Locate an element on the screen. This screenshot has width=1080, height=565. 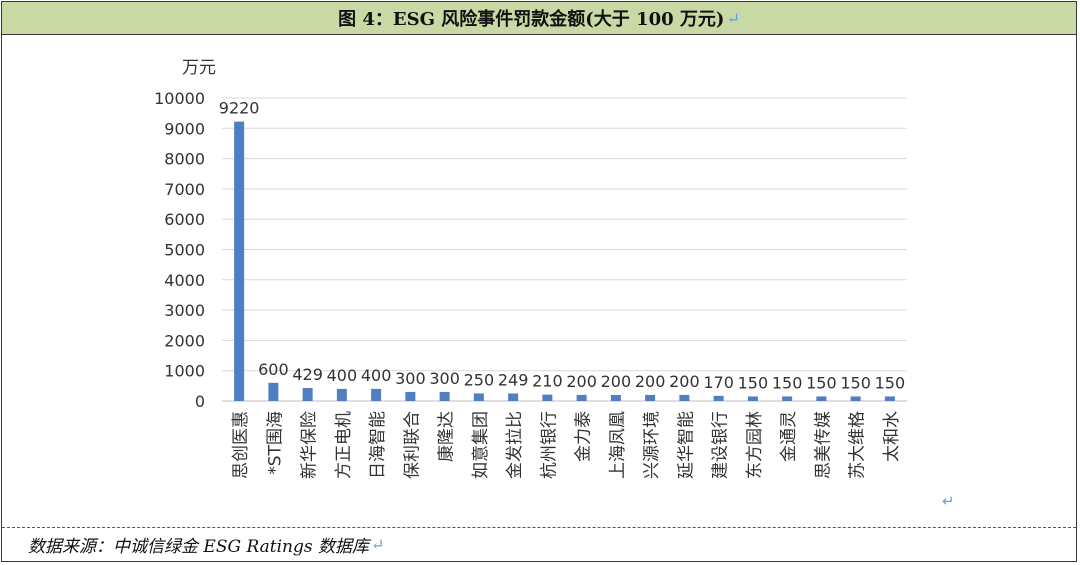
y-tick-label: 4000 is located at coordinates (184, 280).